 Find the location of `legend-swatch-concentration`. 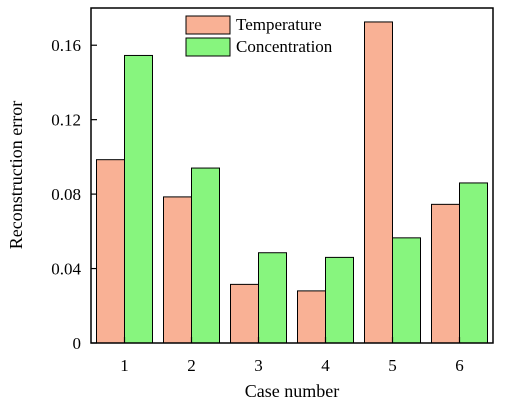

legend-swatch-concentration is located at coordinates (208, 47).